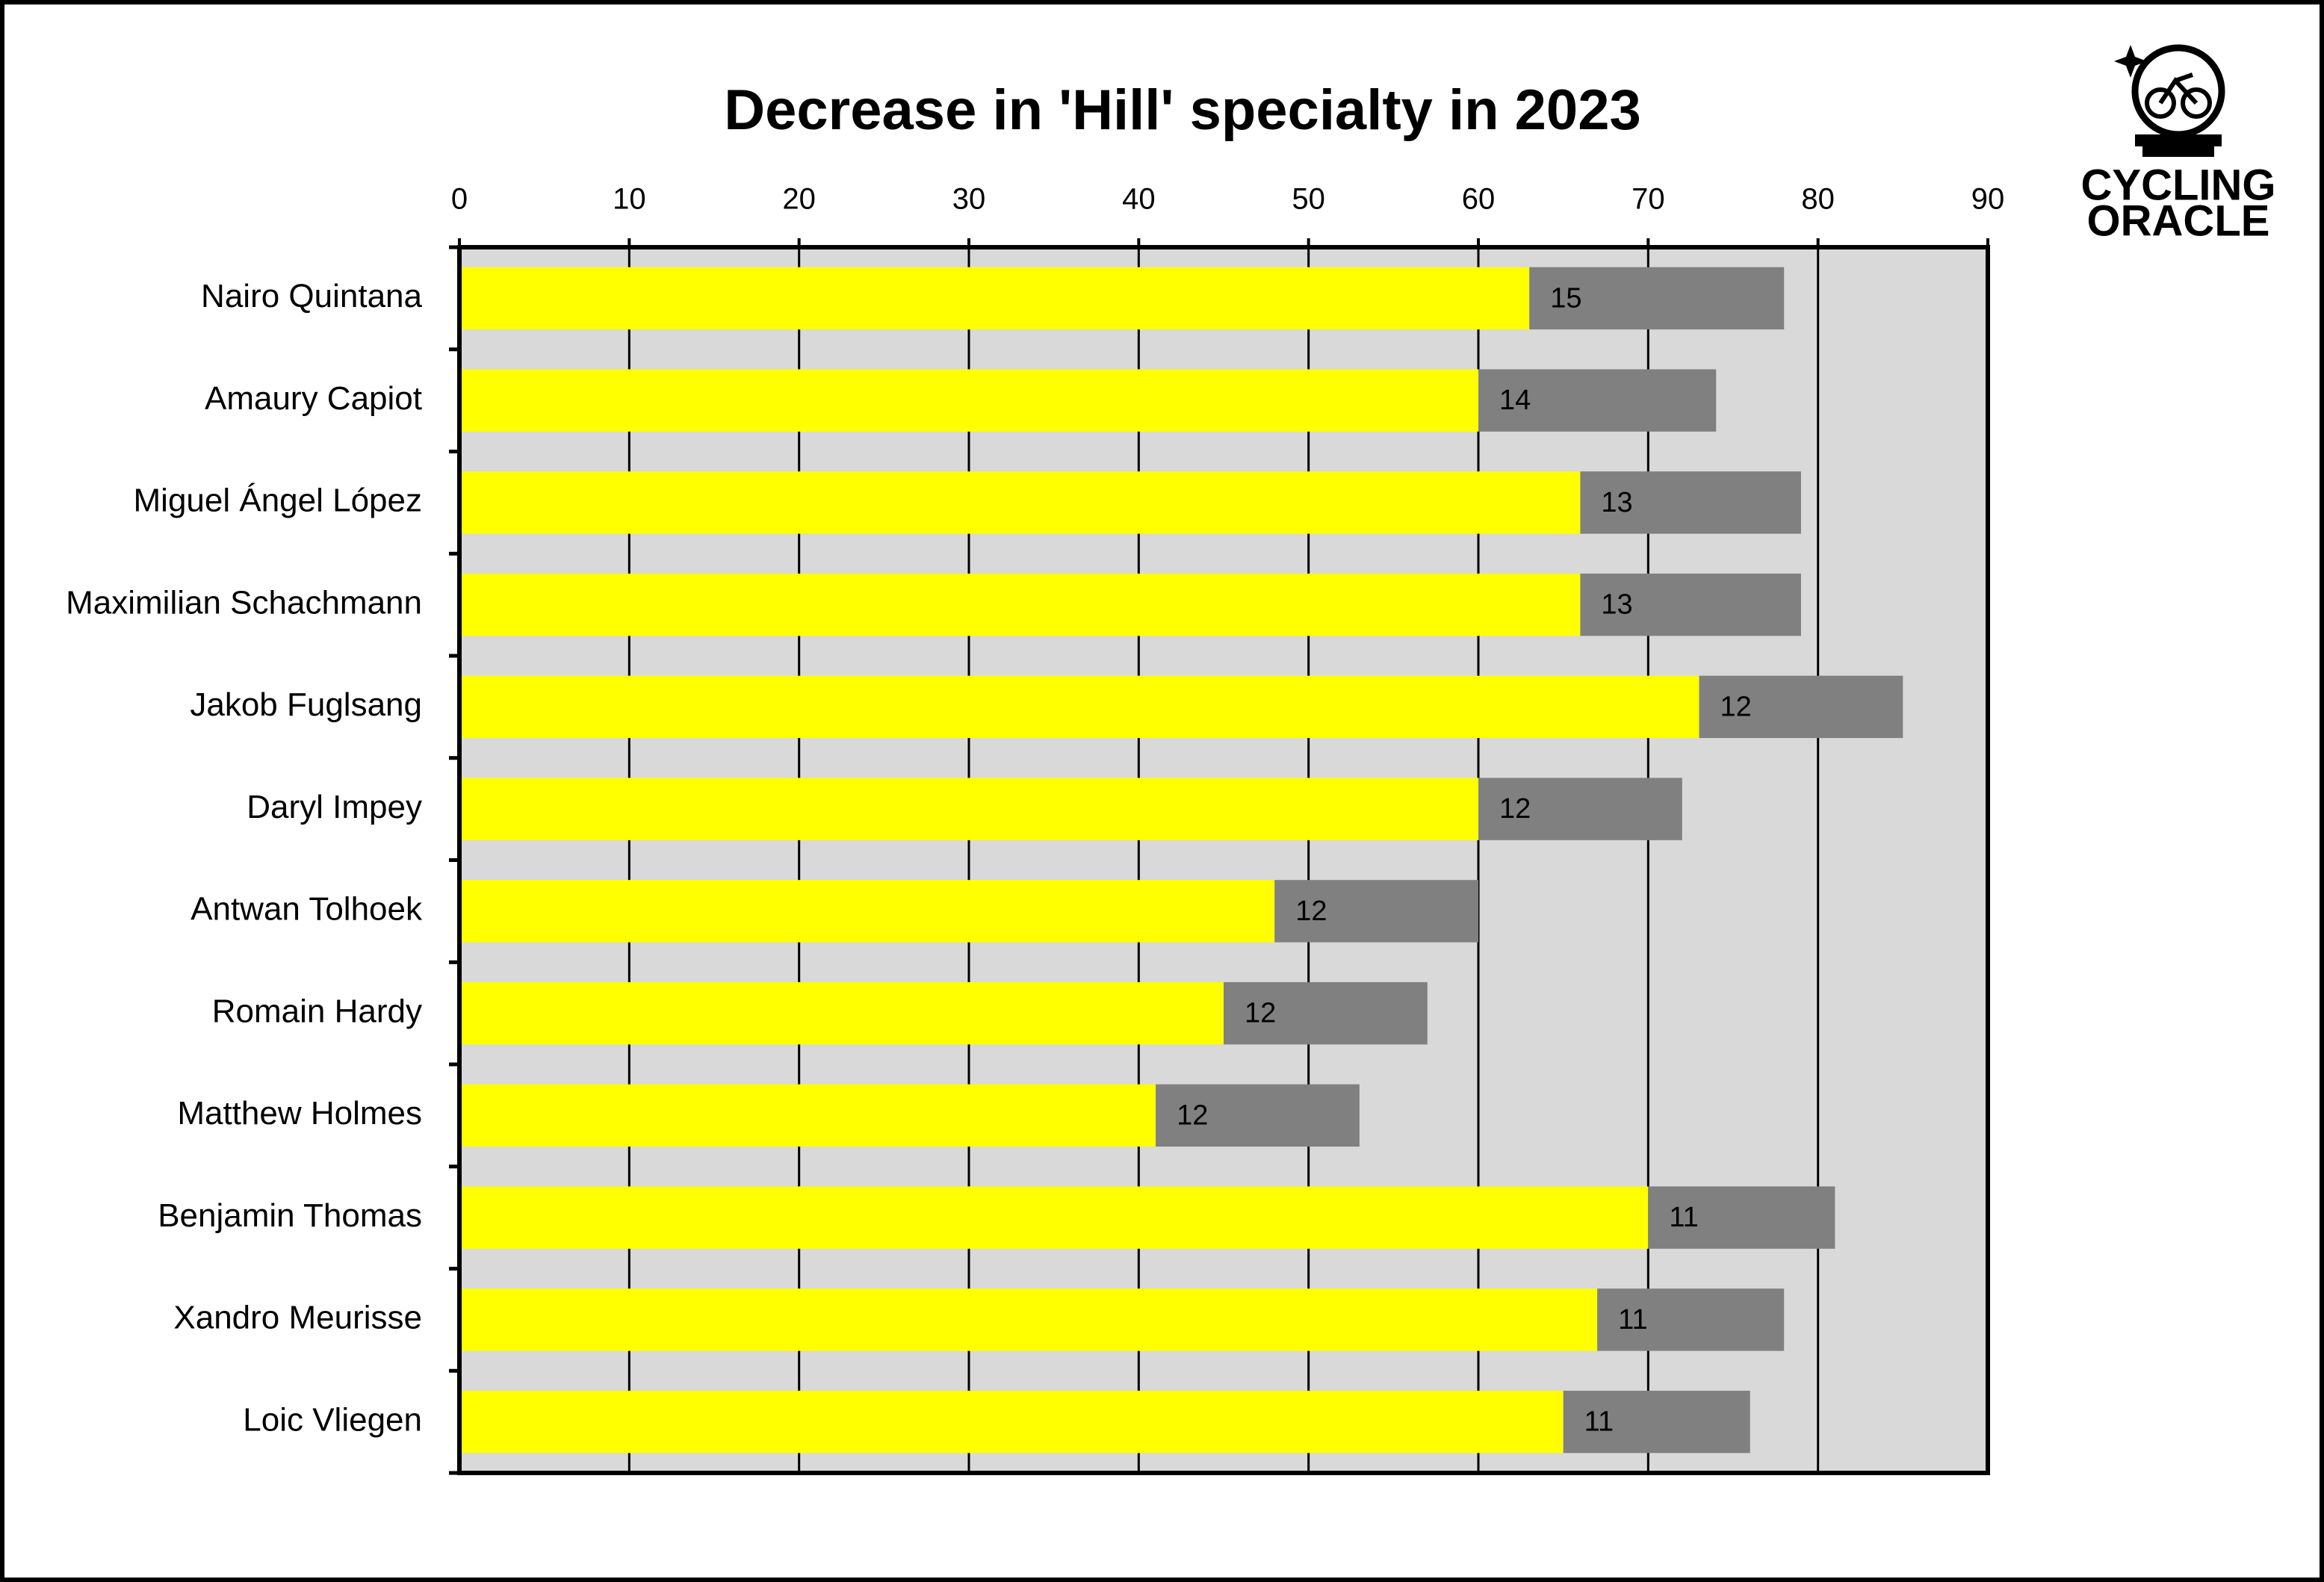  What do you see at coordinates (459, 199) in the screenshot?
I see `x-tick-label: 0` at bounding box center [459, 199].